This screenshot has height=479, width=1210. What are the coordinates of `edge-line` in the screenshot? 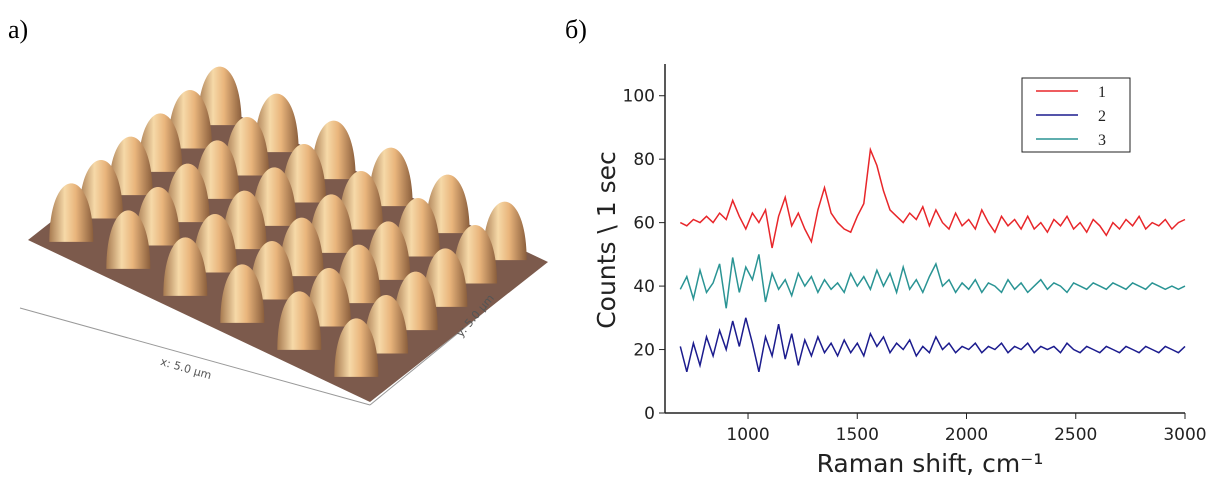 It's located at (195, 356).